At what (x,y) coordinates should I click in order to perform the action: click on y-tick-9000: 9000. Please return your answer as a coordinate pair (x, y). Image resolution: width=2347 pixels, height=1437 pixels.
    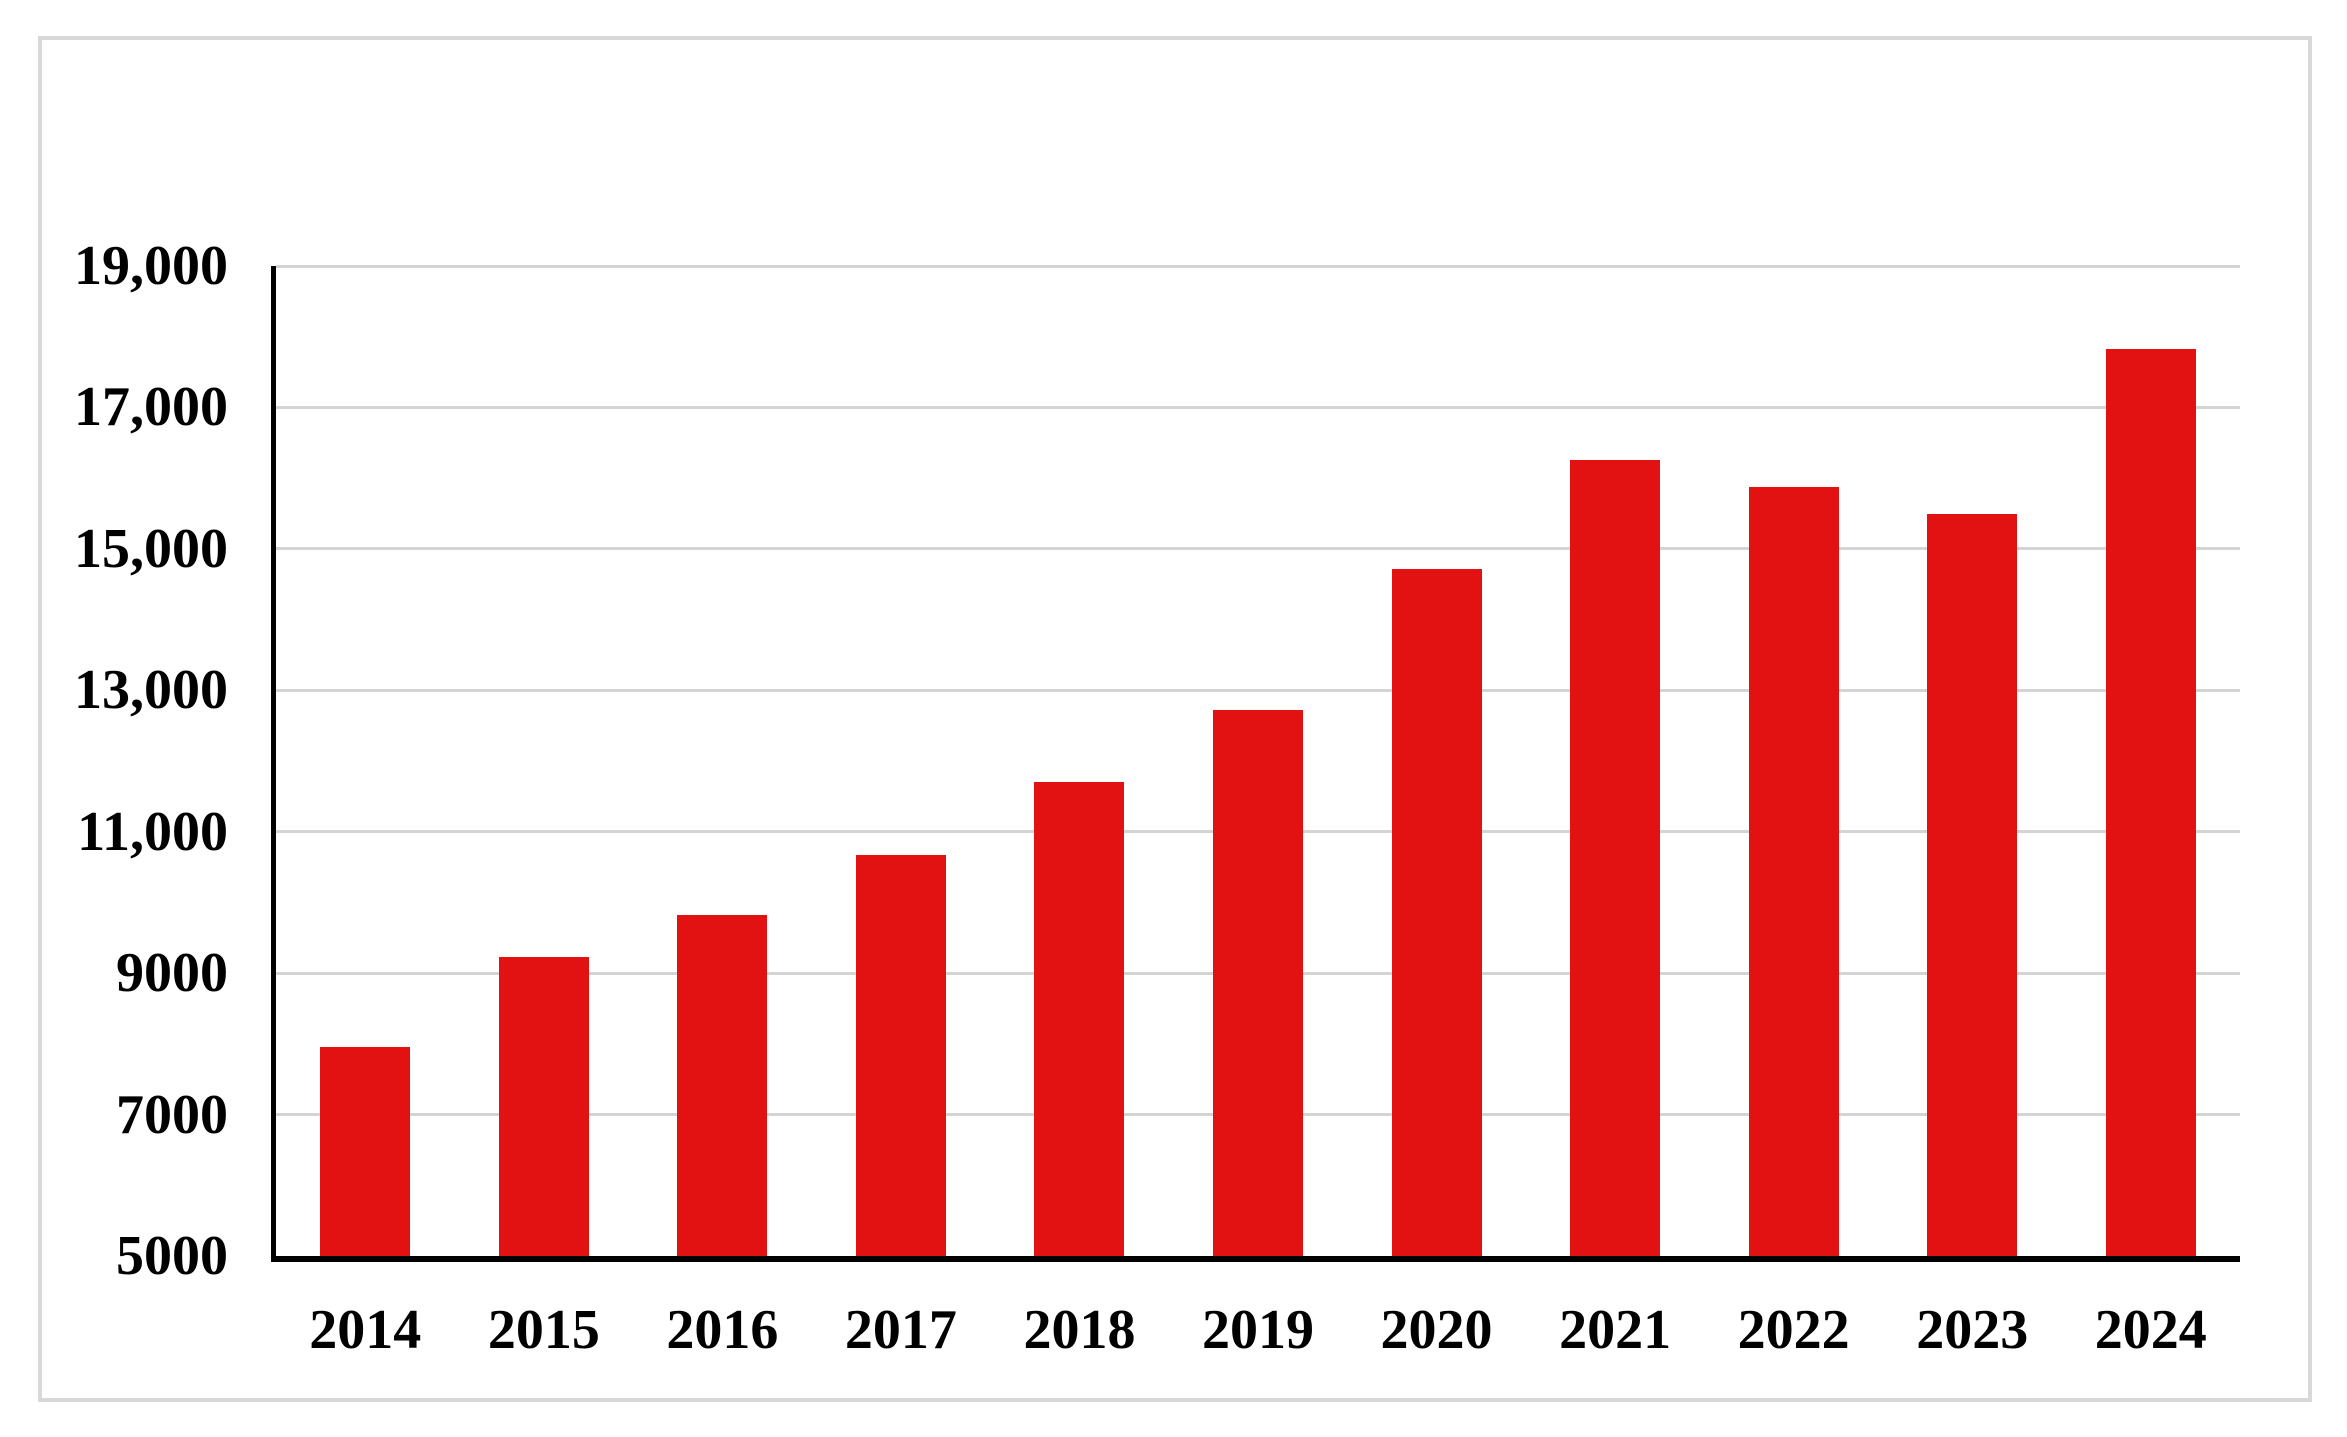
    Looking at the image, I should click on (172, 973).